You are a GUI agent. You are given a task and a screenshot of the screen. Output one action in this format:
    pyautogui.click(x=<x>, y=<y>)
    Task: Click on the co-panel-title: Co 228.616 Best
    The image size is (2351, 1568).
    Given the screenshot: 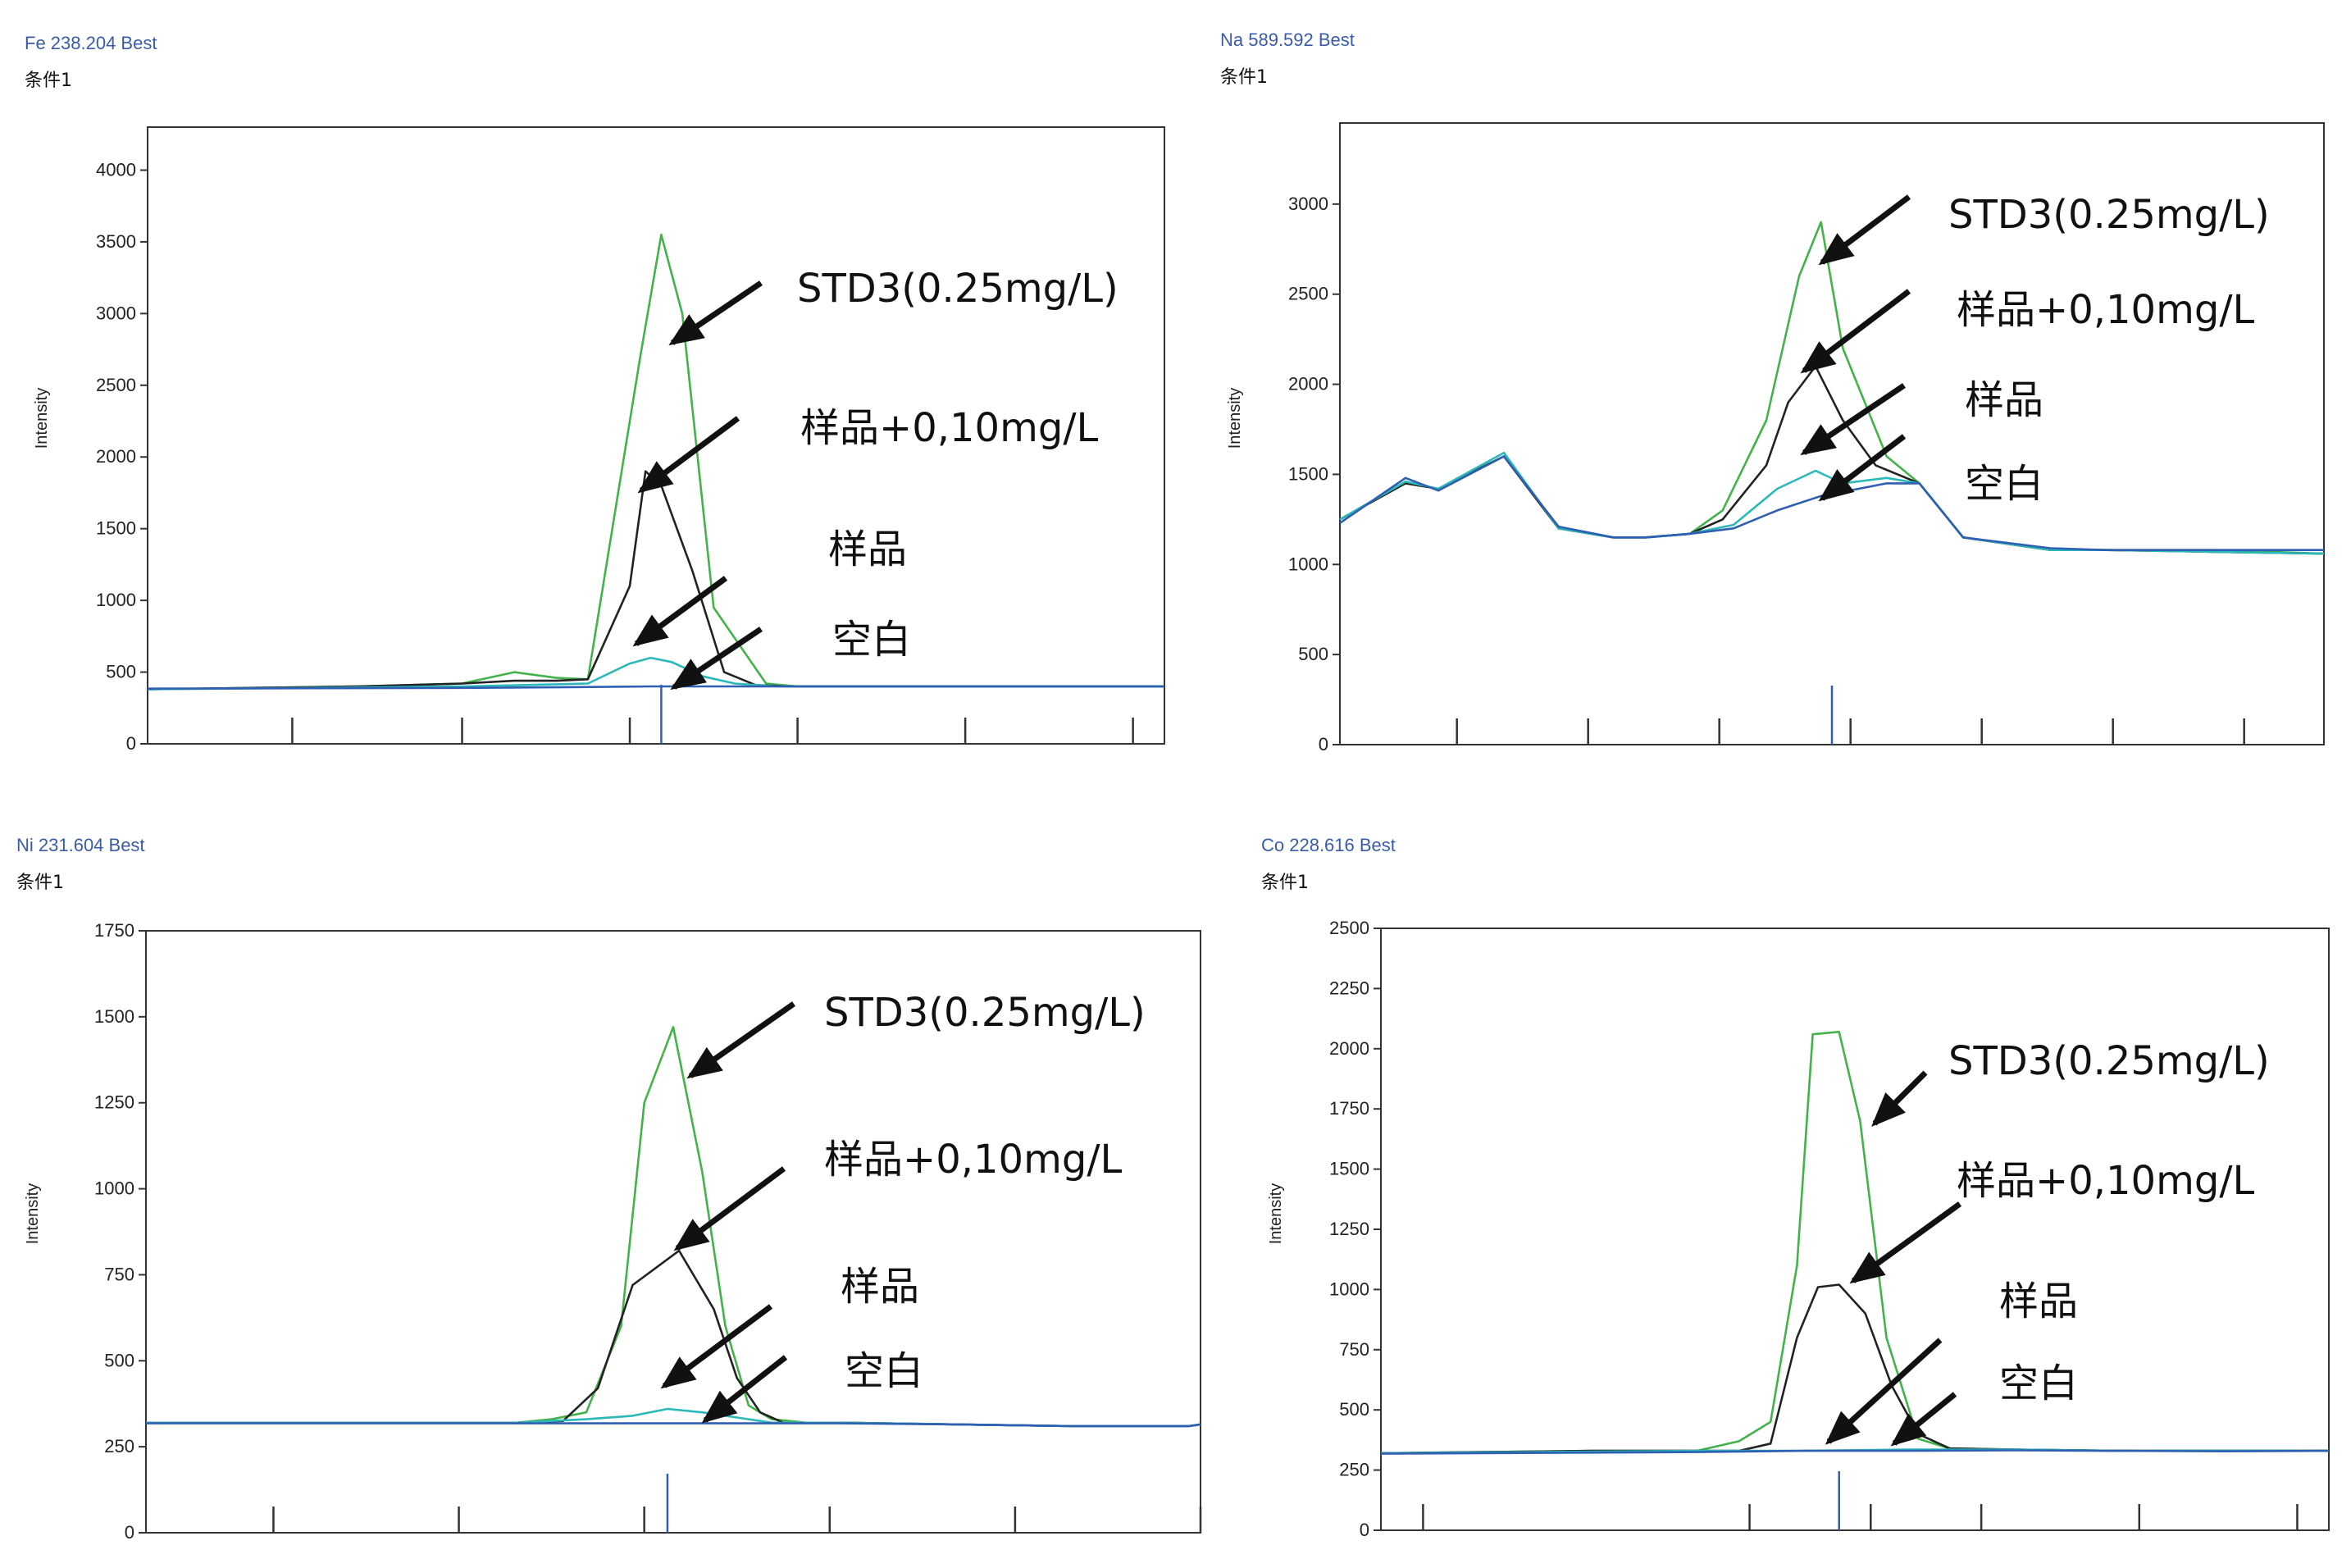 What is the action you would take?
    pyautogui.click(x=1328, y=845)
    